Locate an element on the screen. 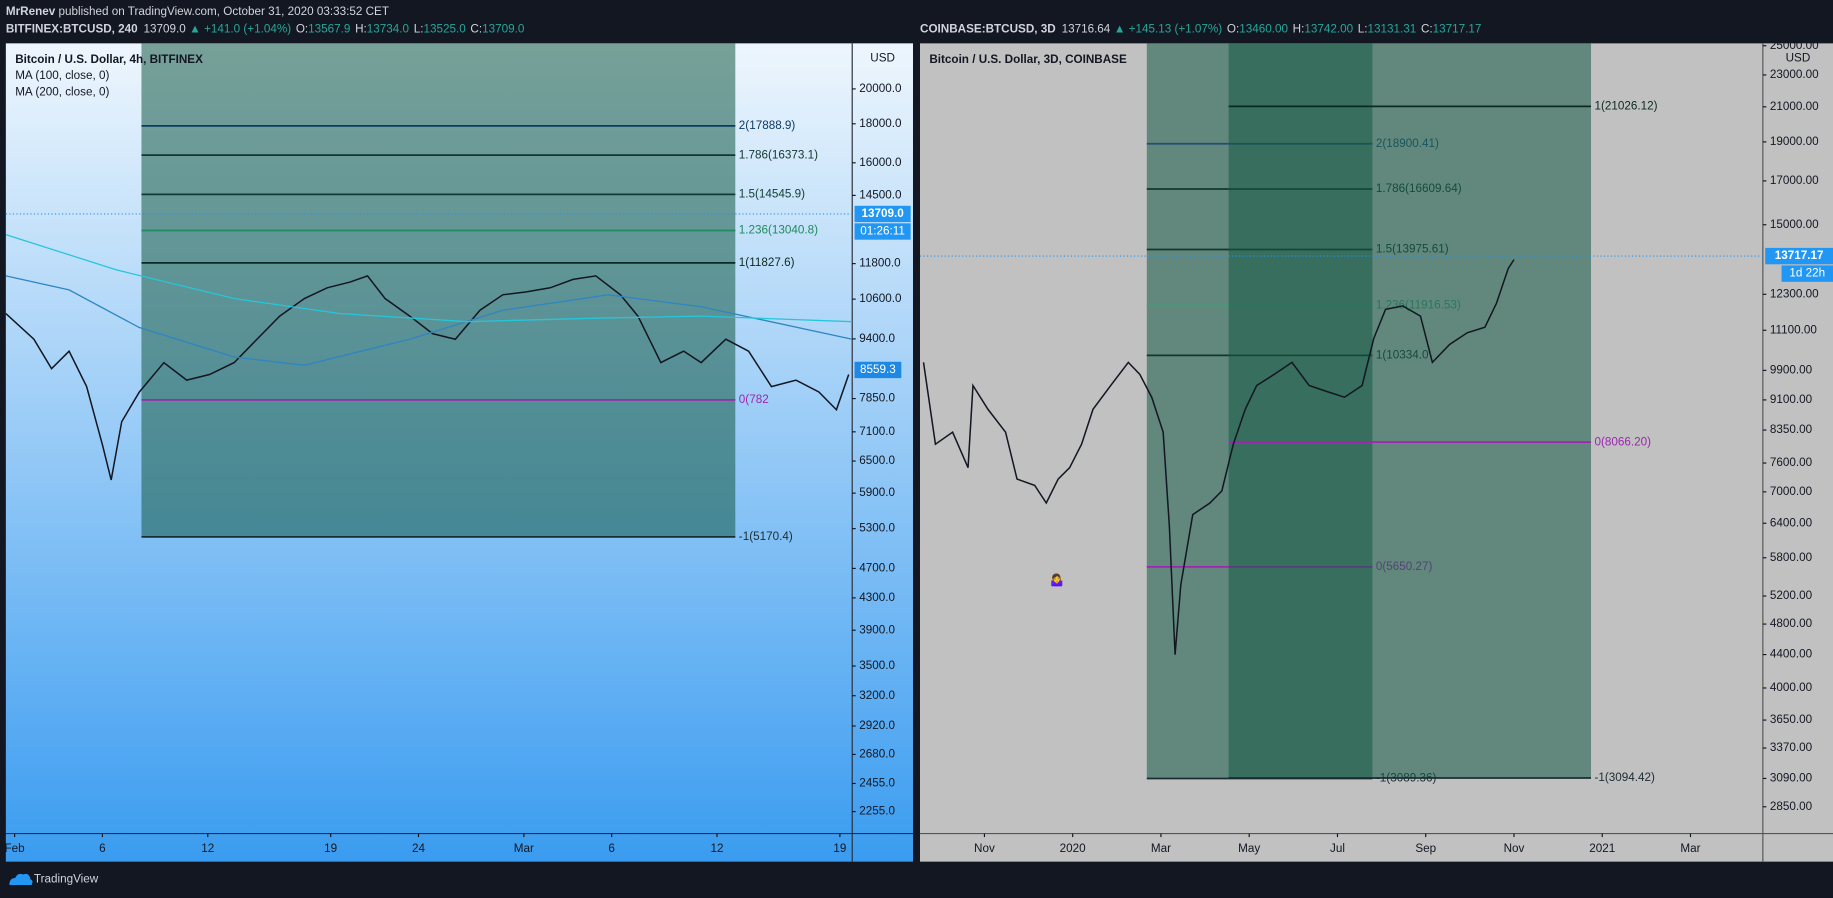  y-tick-label: 12300.00 is located at coordinates (1794, 293).